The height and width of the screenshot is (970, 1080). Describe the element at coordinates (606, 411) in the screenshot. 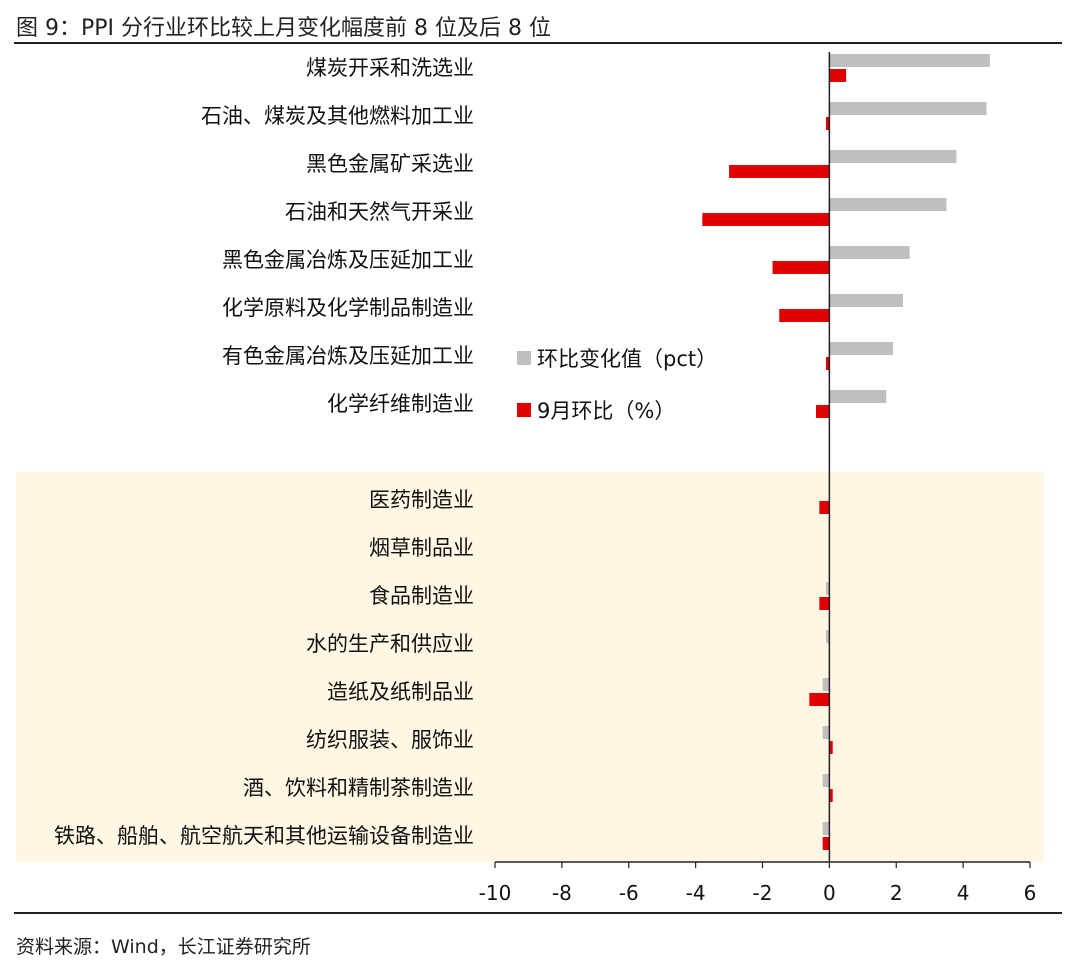

I see `legend-label-mom: 9月环比（%）` at that location.